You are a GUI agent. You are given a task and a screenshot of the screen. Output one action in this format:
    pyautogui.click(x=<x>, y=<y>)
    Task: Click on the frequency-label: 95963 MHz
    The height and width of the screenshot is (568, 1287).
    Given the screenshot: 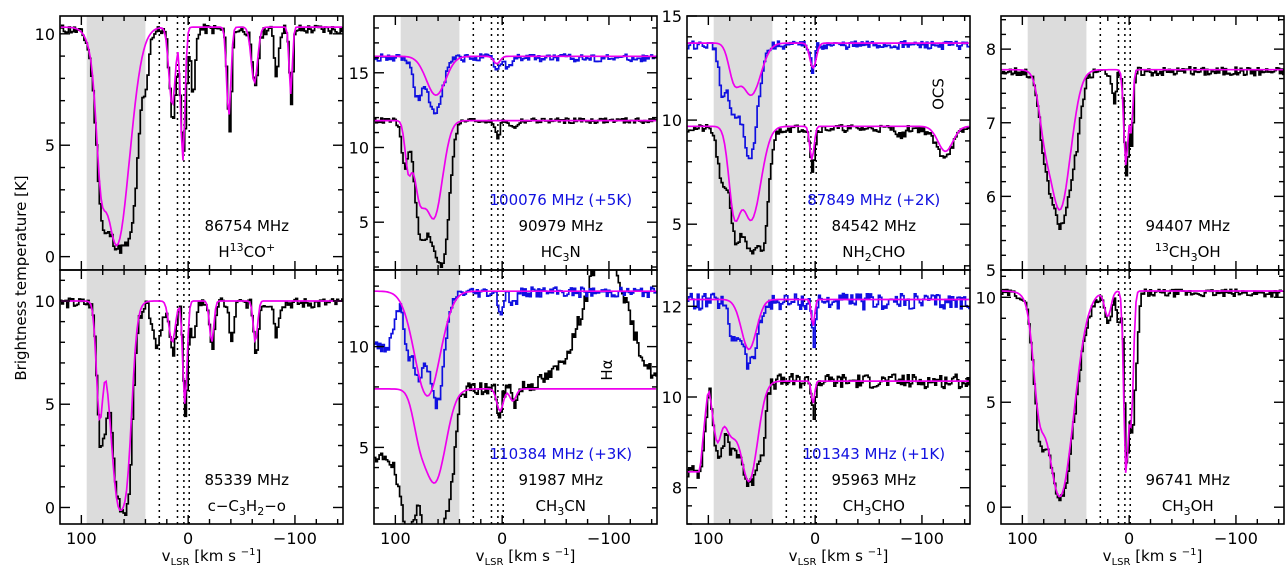 What is the action you would take?
    pyautogui.click(x=873, y=480)
    